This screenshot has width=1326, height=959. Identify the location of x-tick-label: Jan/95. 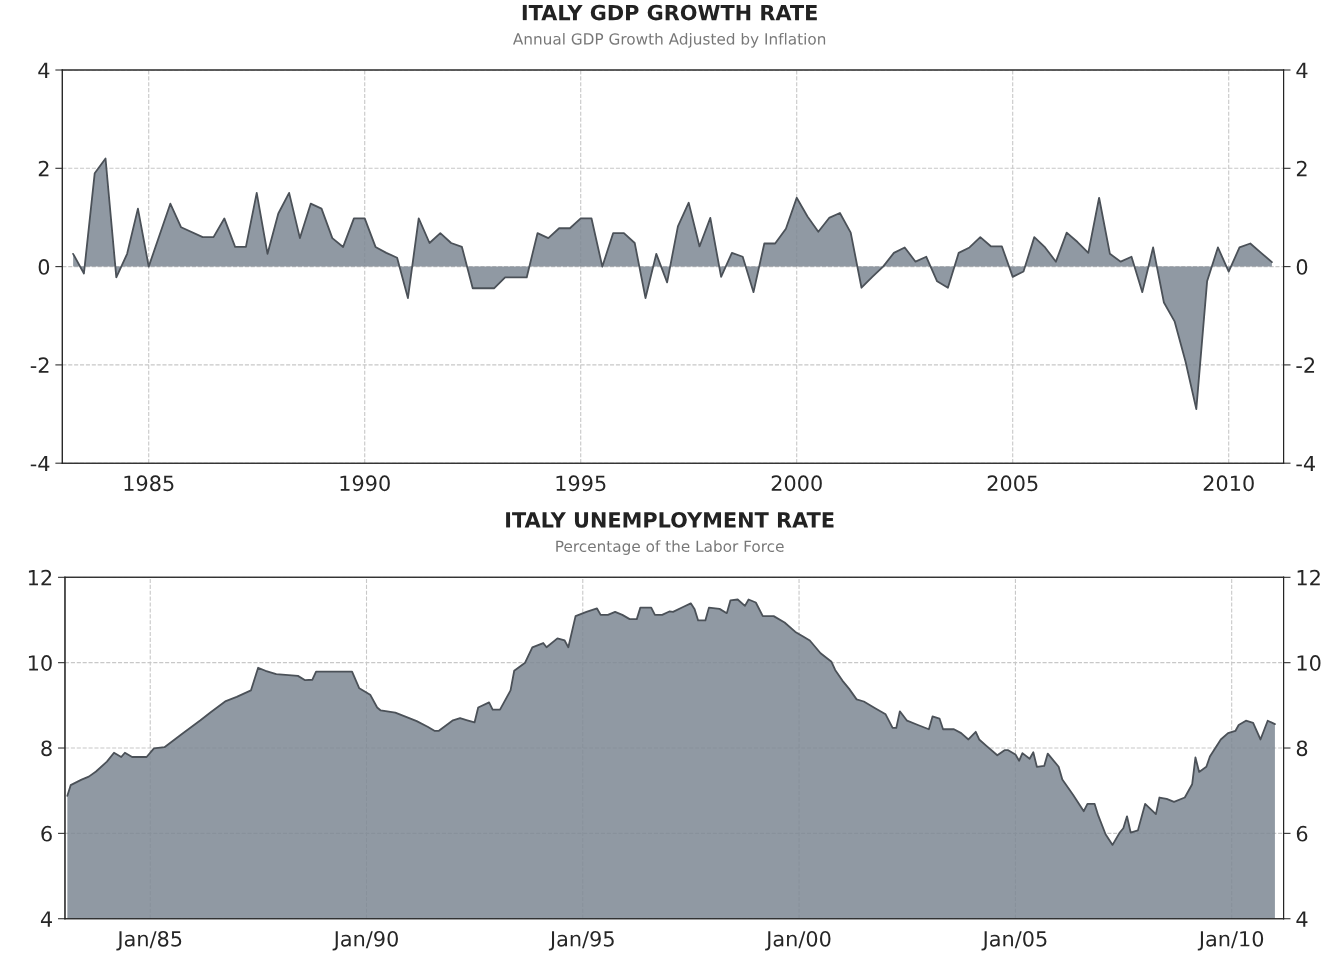
(581, 940).